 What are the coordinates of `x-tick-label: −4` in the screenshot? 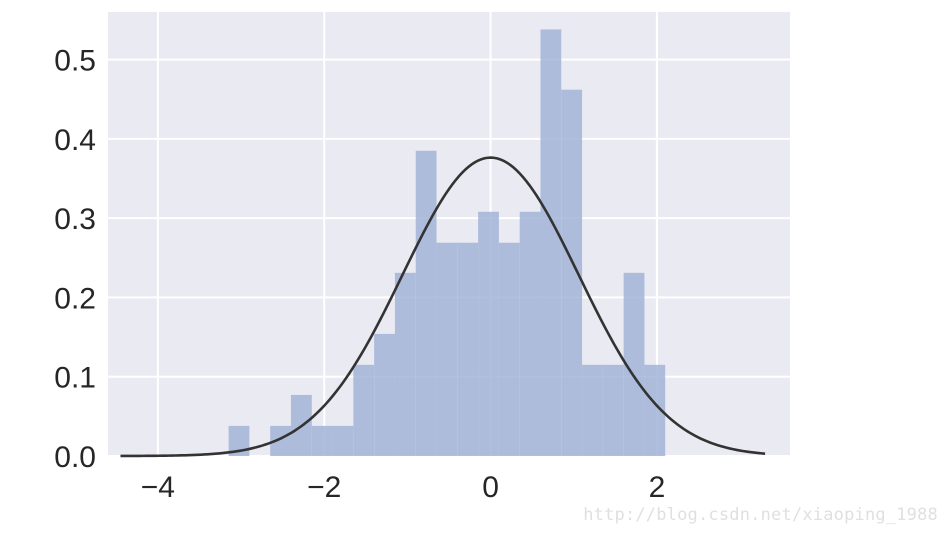 It's located at (158, 487).